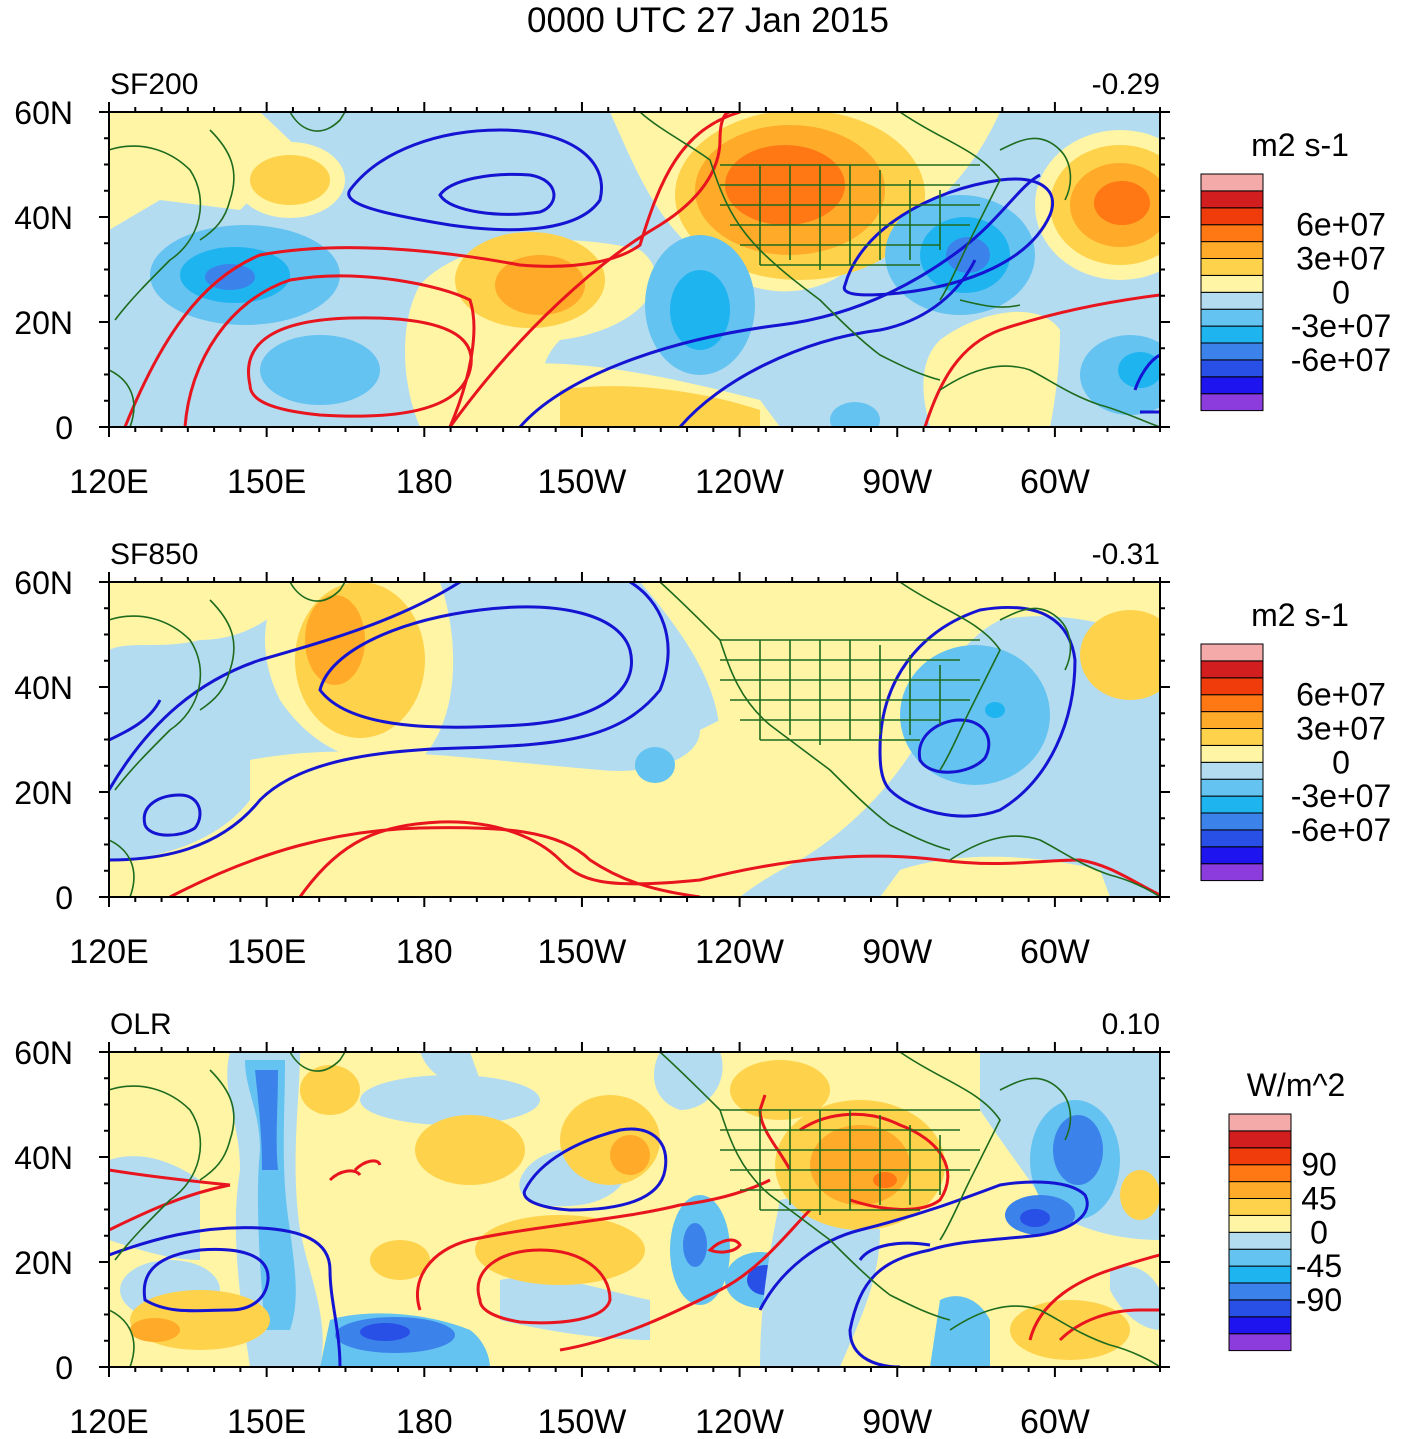  What do you see at coordinates (1319, 1300) in the screenshot?
I see `colorbar-label: -90` at bounding box center [1319, 1300].